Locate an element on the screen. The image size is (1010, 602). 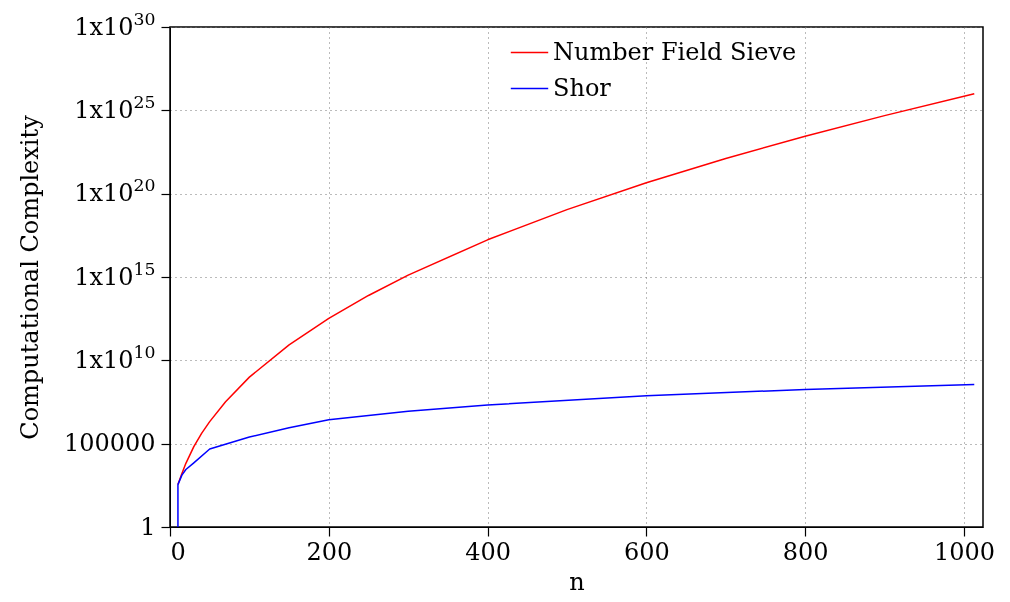
y-tick-label: 1x10$^{20}$ is located at coordinates (115, 191).